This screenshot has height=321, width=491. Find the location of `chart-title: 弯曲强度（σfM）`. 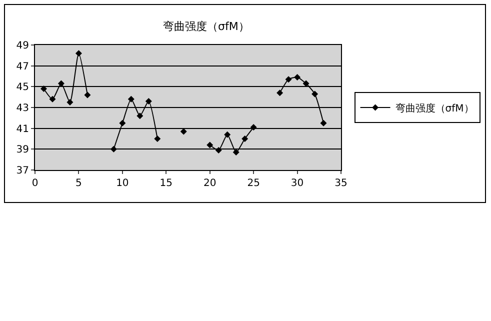

chart-title: 弯曲强度（σfM） is located at coordinates (206, 27).